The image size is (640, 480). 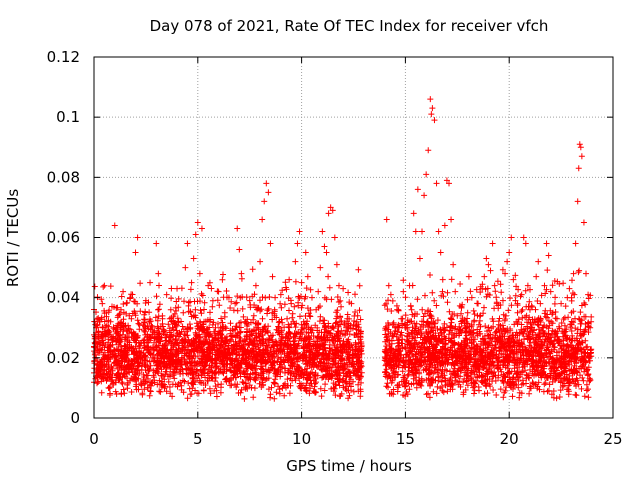 What do you see at coordinates (63, 298) in the screenshot?
I see `y-tick-label: 0.04` at bounding box center [63, 298].